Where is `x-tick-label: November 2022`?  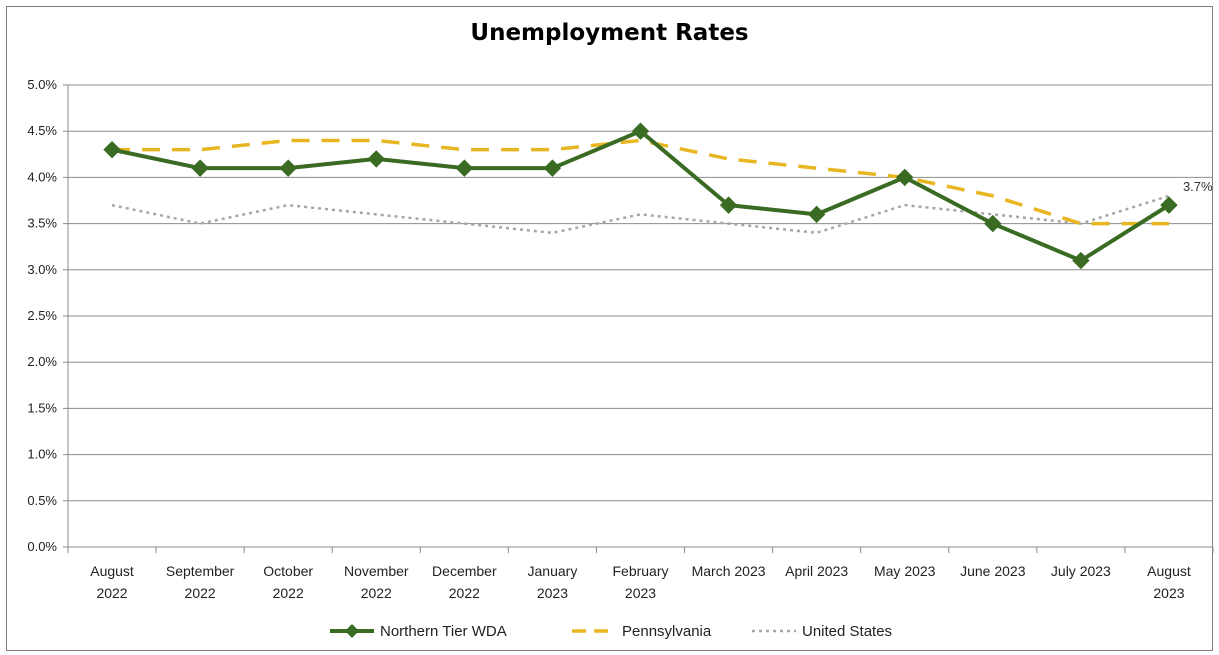
x-tick-label: November 2022 is located at coordinates (376, 582).